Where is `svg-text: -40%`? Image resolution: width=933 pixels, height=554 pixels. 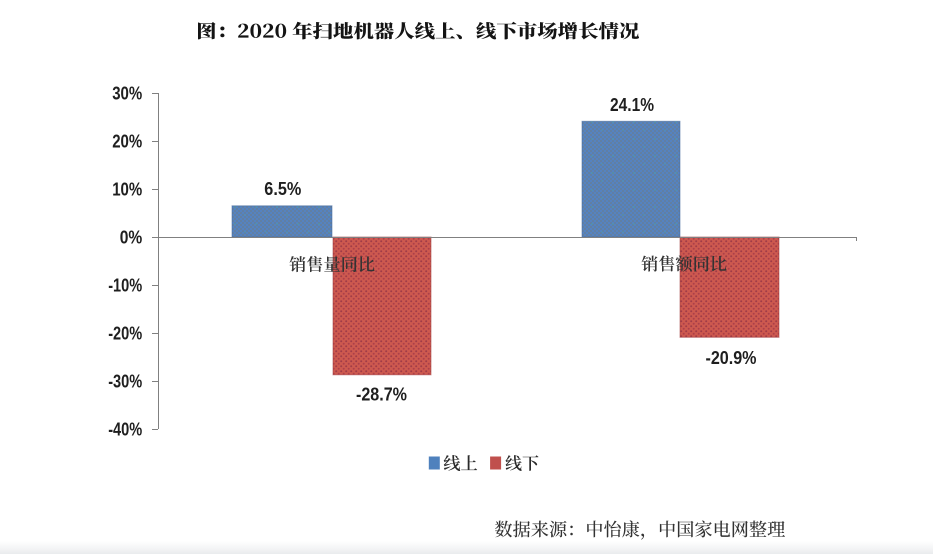 svg-text: -40% is located at coordinates (125, 430).